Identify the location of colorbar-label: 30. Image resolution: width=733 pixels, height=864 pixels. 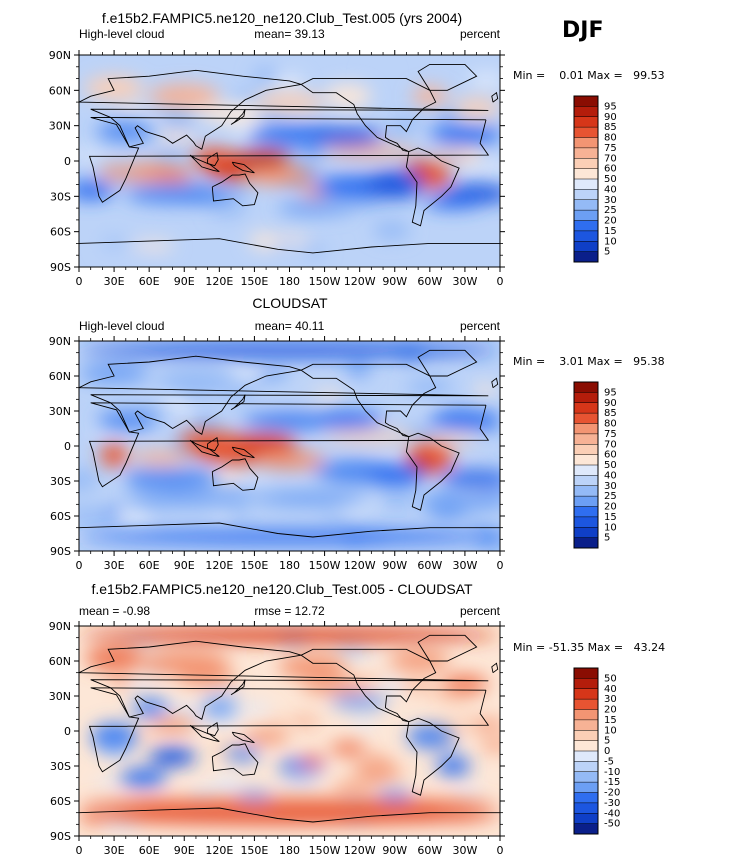
(610, 486).